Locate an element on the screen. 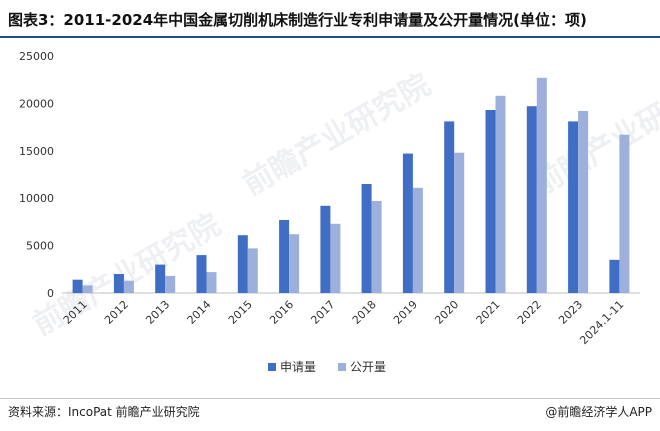  bar-applications-2019 is located at coordinates (407, 223).